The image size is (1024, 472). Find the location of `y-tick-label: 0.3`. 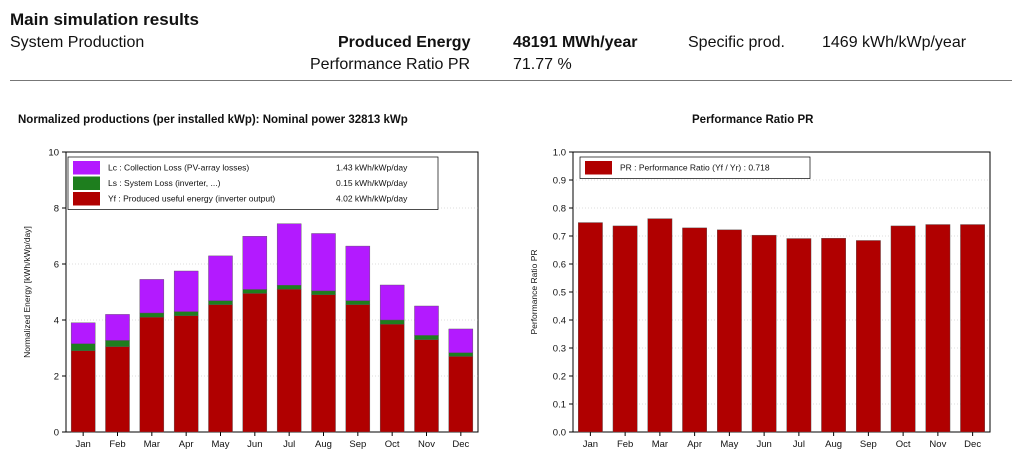

y-tick-label: 0.3 is located at coordinates (559, 349).